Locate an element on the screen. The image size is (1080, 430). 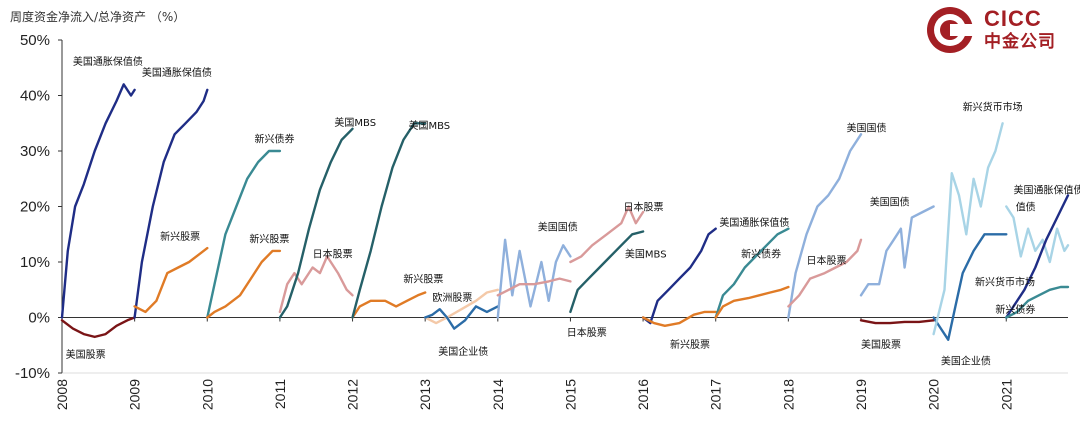
y-axis: 50% 40% 30% 20% 10% 0% -10% is located at coordinates (39, 207).